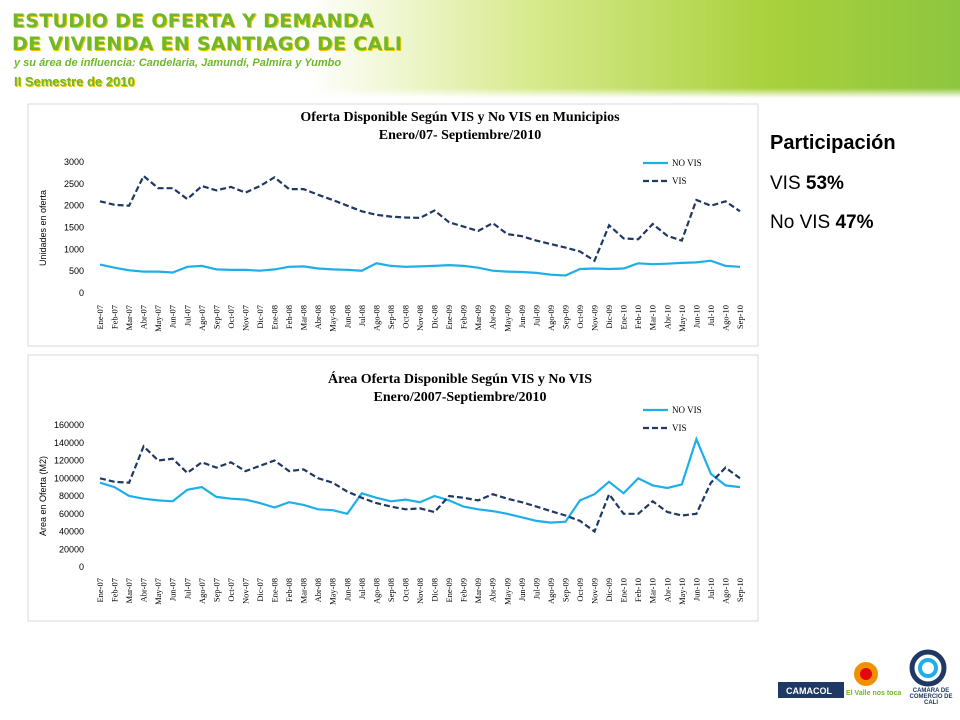 The width and height of the screenshot is (960, 720). What do you see at coordinates (115, 317) in the screenshot?
I see `x-tick-label: Feb-07` at bounding box center [115, 317].